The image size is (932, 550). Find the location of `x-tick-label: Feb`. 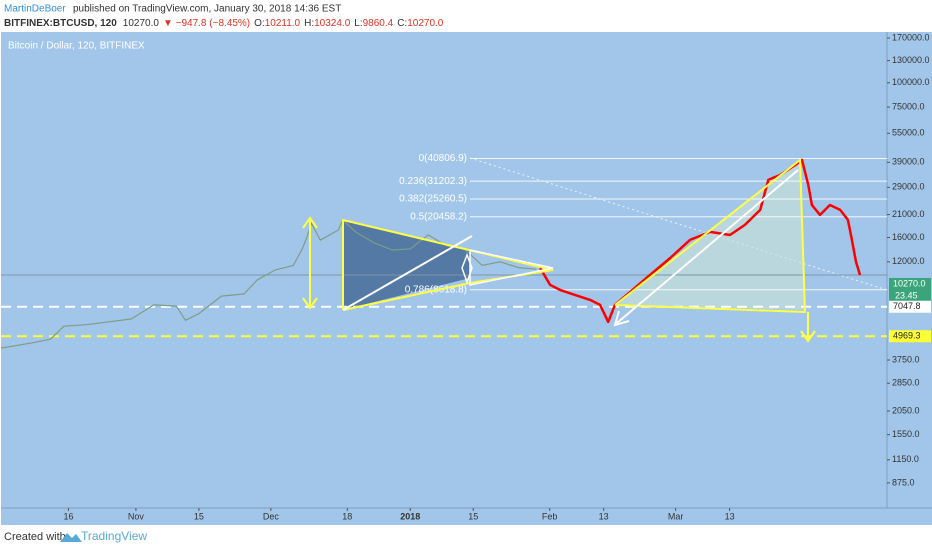

x-tick-label: Feb is located at coordinates (550, 516).